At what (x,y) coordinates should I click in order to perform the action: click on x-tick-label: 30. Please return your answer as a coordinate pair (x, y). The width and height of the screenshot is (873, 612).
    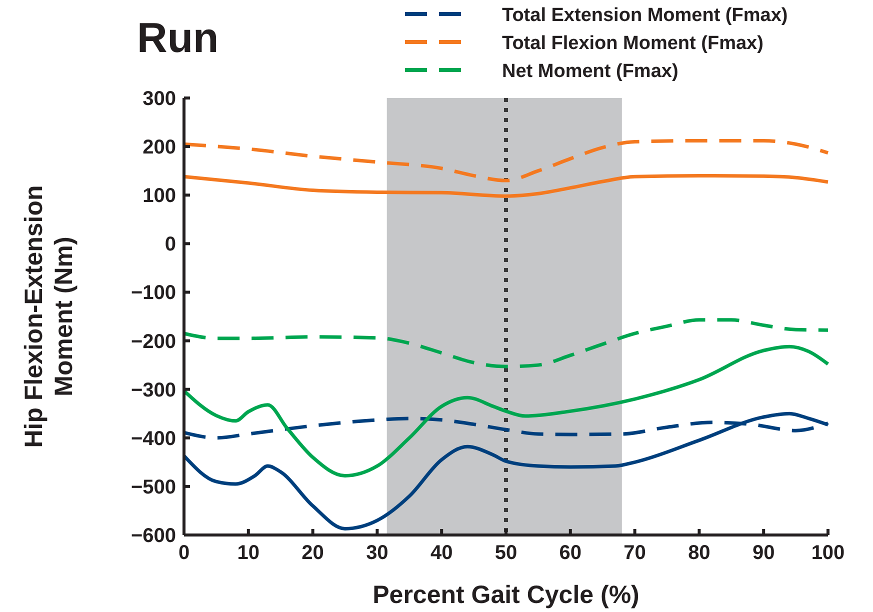
    Looking at the image, I should click on (377, 553).